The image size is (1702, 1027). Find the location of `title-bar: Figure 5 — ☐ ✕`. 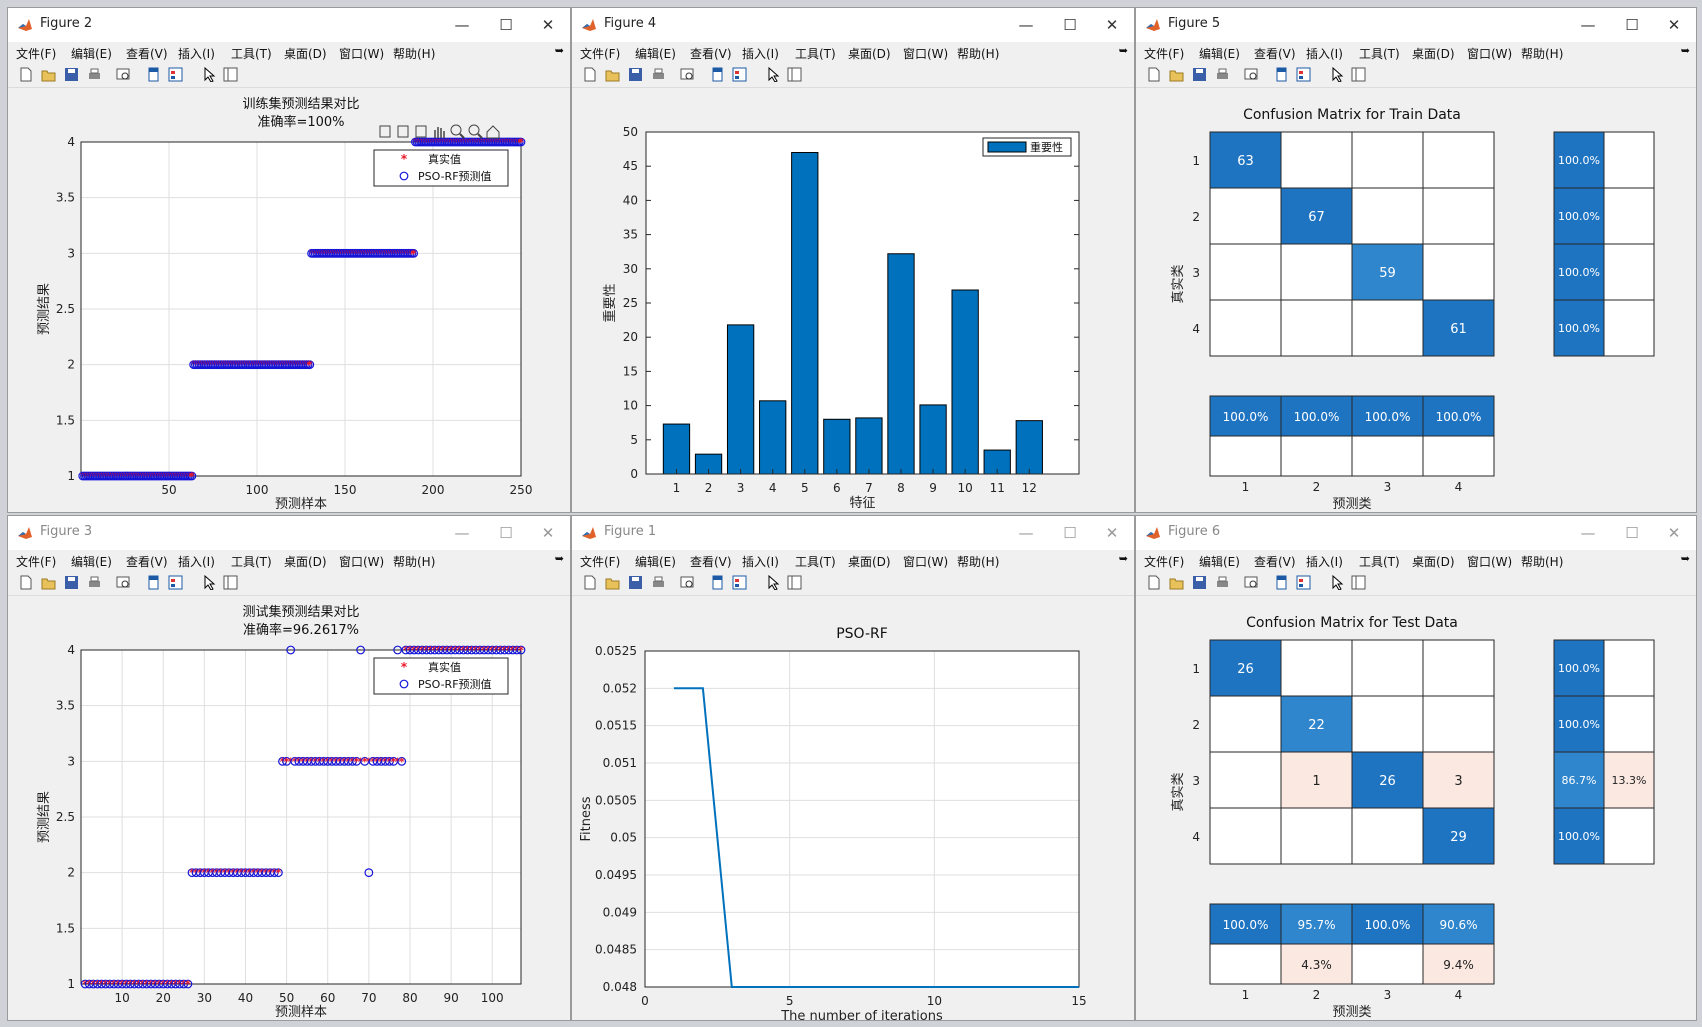

title-bar: Figure 5 — ☐ ✕ is located at coordinates (1416, 25).